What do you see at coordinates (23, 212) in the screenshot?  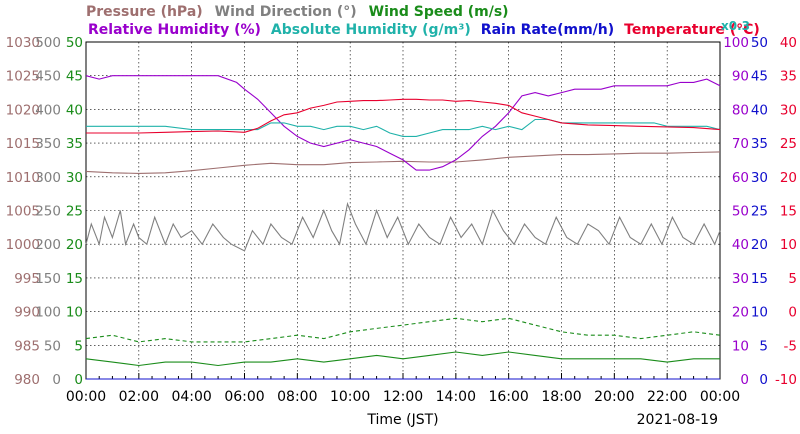 I see `pressure-tick-label: 1005` at bounding box center [23, 212].